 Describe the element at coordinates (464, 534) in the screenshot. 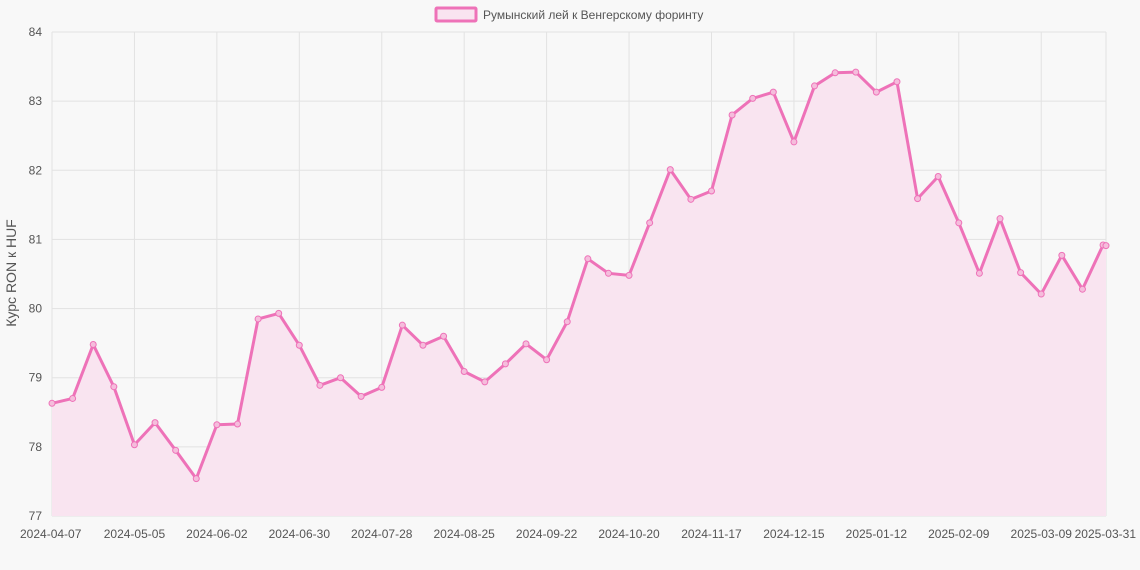

I see `x-tick-label: 2024-08-25` at that location.